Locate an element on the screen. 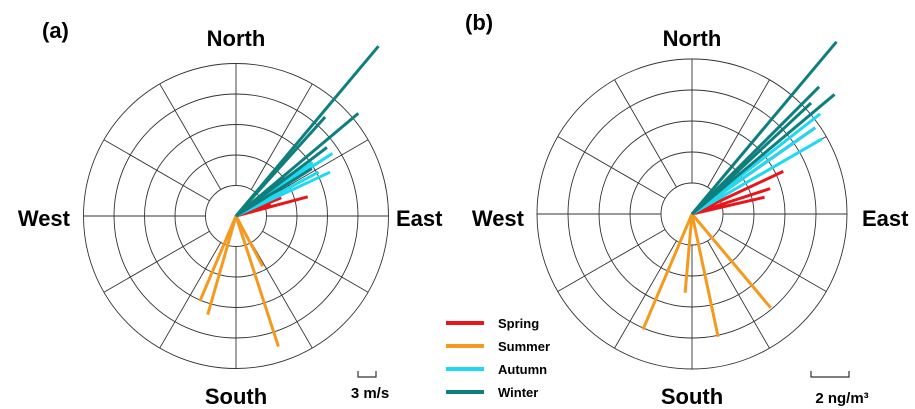  panel-a-scale-bracket is located at coordinates (367, 374).